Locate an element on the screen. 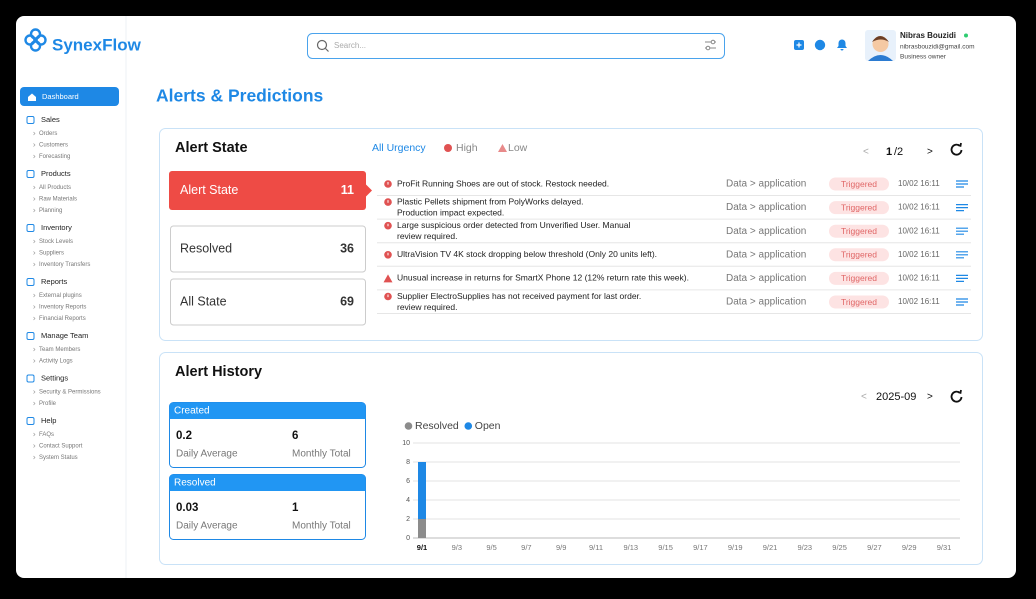 Image resolution: width=1036 pixels, height=599 pixels. nav-item: Inventory Reports is located at coordinates (62, 308).